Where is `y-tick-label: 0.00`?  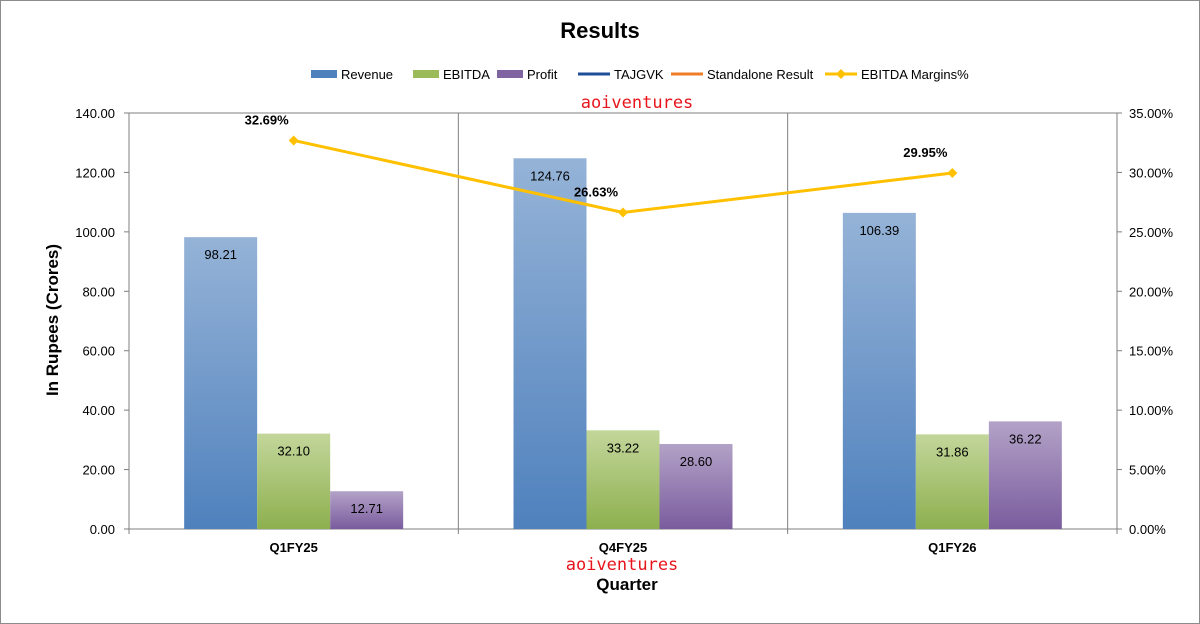
y-tick-label: 0.00 is located at coordinates (102, 529).